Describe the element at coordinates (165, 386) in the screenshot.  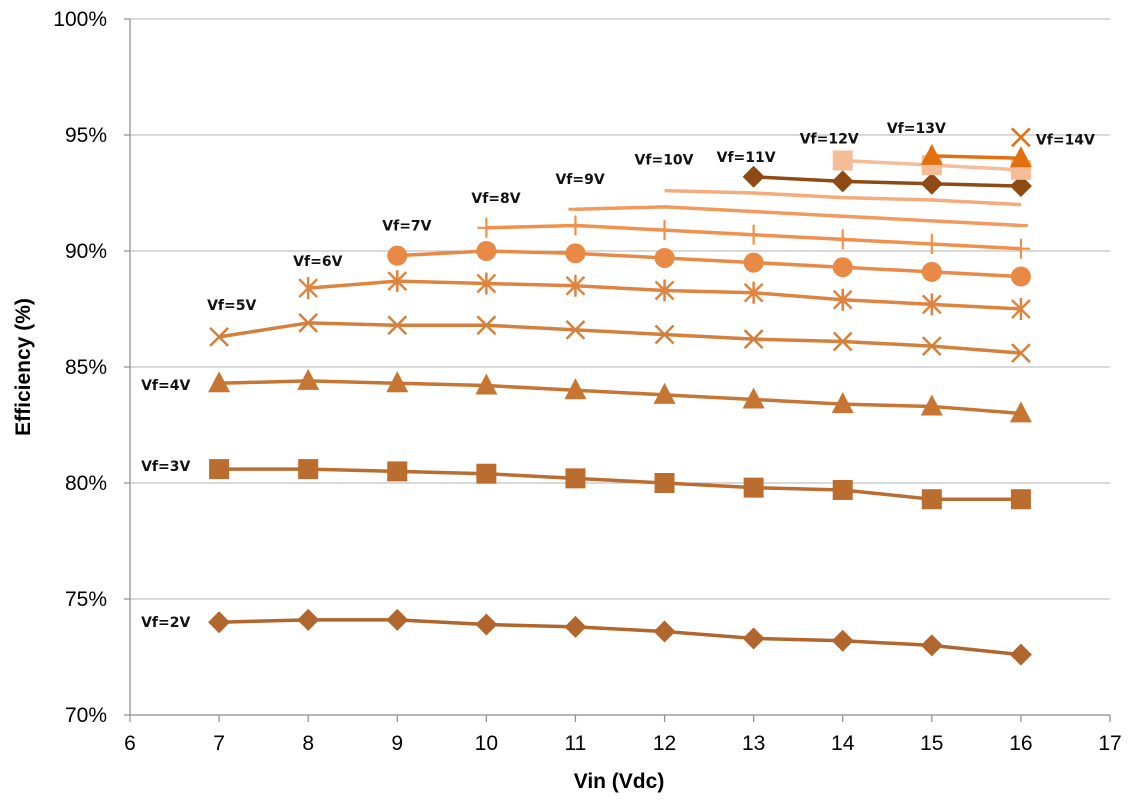
I see `series-label: Vf=4V` at that location.